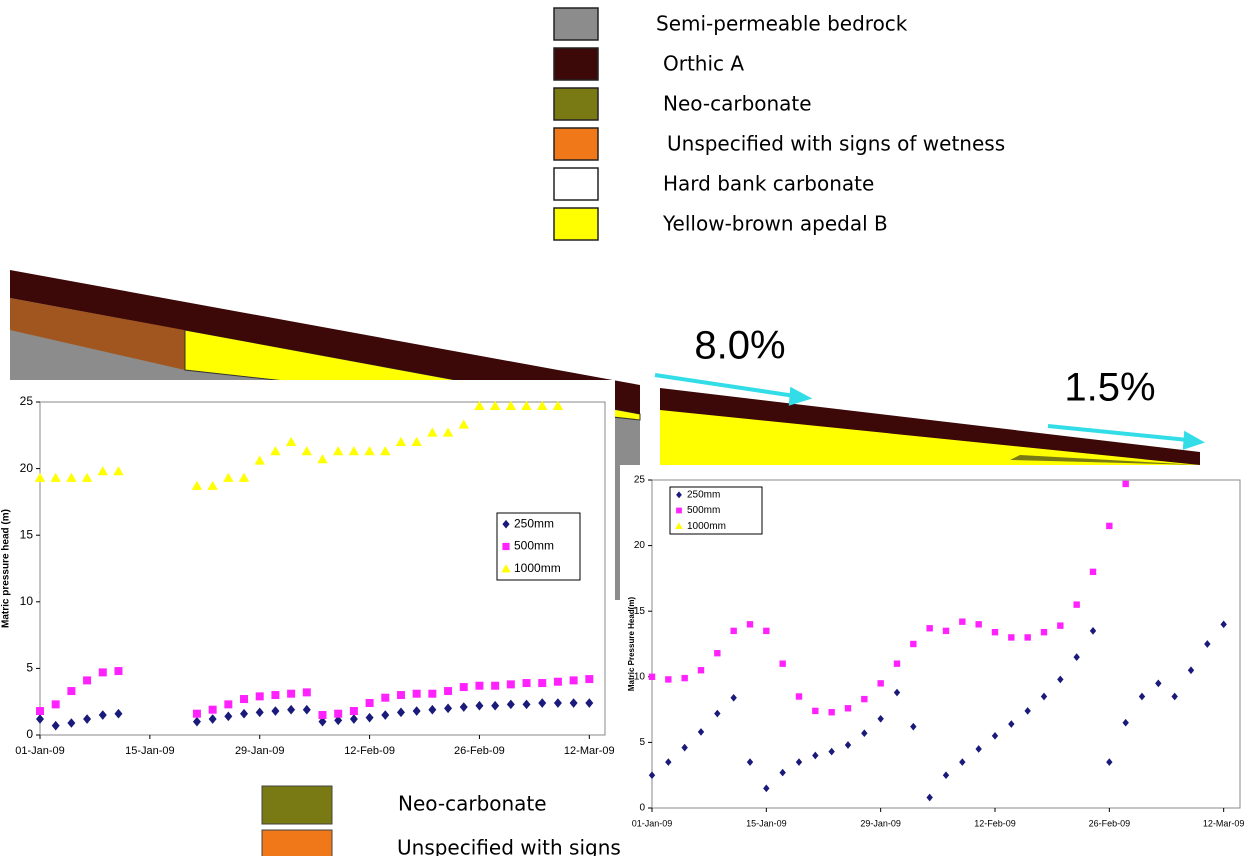 This screenshot has height=856, width=1260. What do you see at coordinates (725, 385) in the screenshot?
I see `arrow` at bounding box center [725, 385].